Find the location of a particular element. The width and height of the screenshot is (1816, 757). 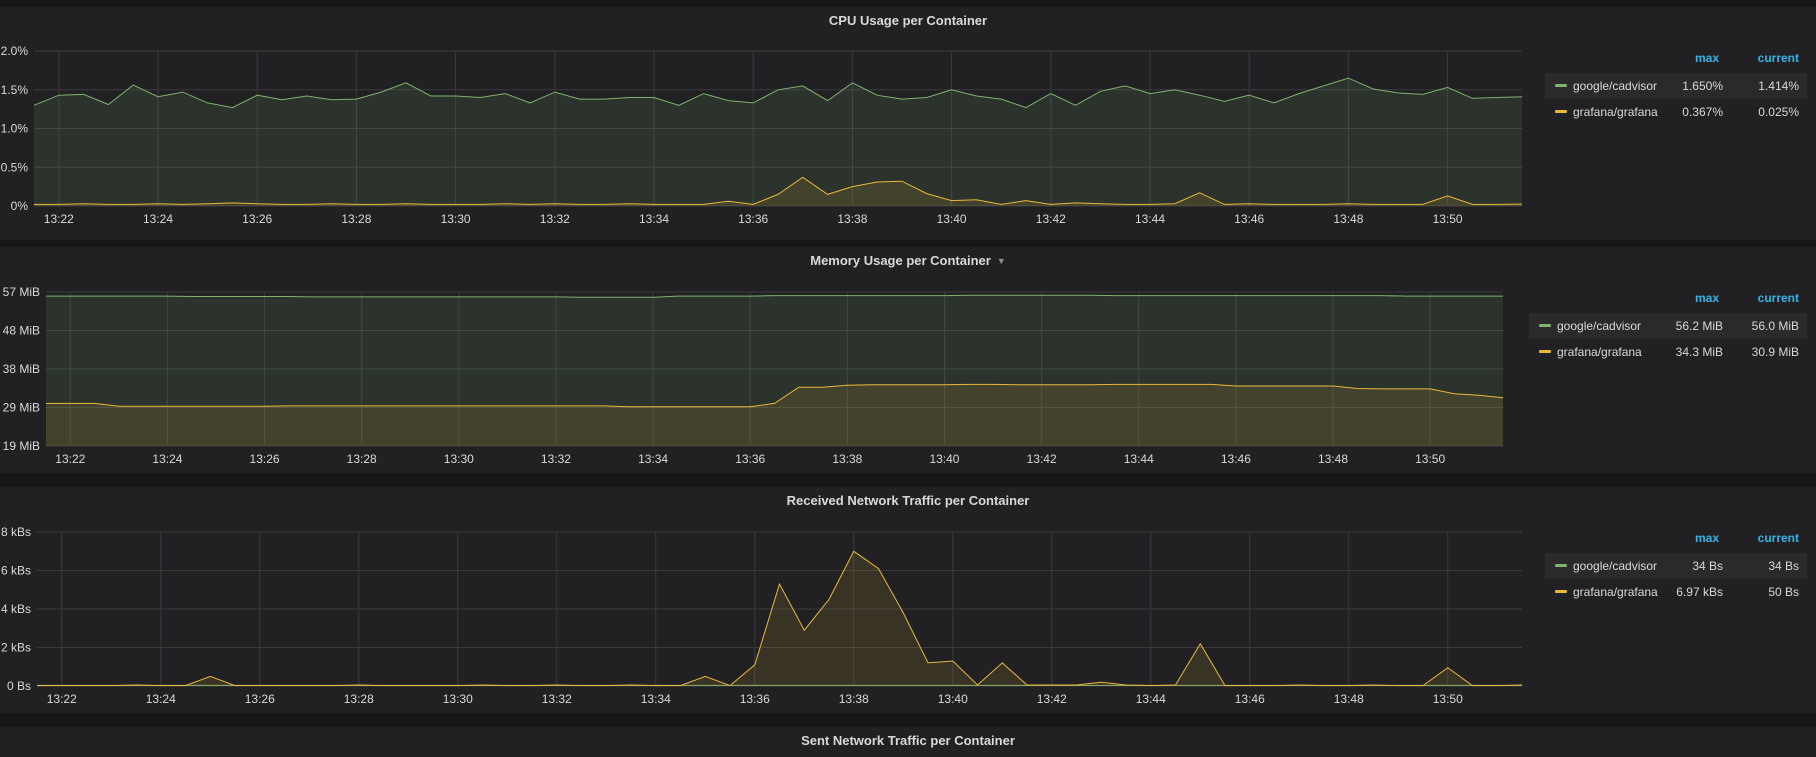

legend-current-value: 30.9 MiB is located at coordinates (1775, 352).